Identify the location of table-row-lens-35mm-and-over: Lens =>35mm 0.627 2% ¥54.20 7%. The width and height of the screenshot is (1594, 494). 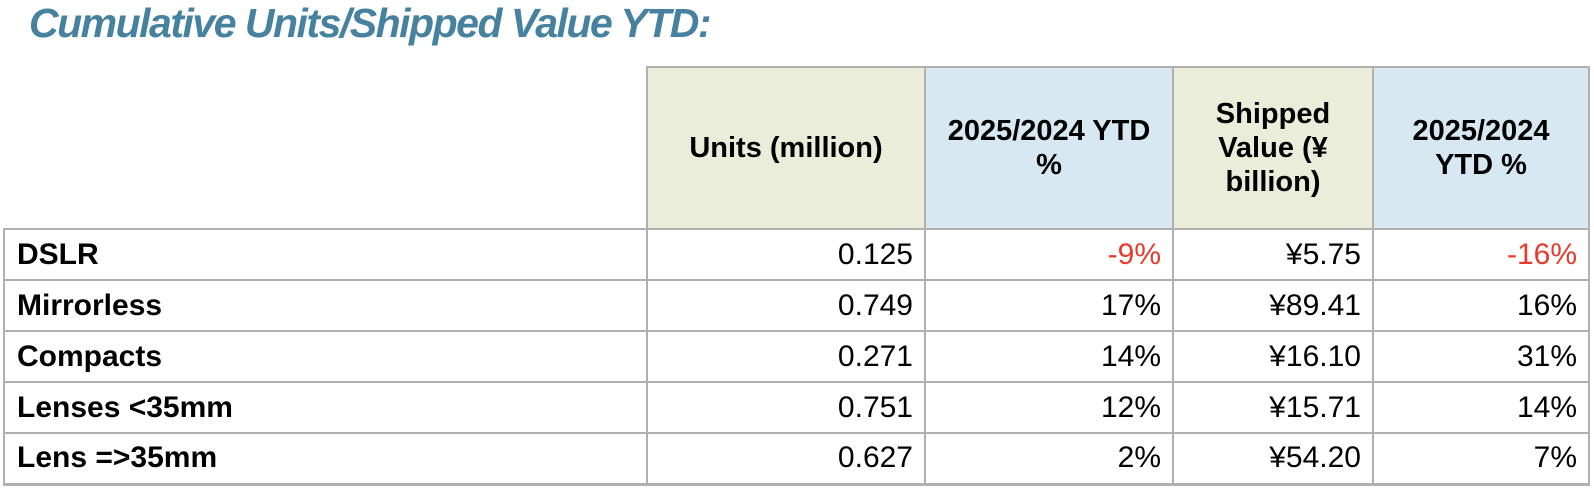
(796, 459).